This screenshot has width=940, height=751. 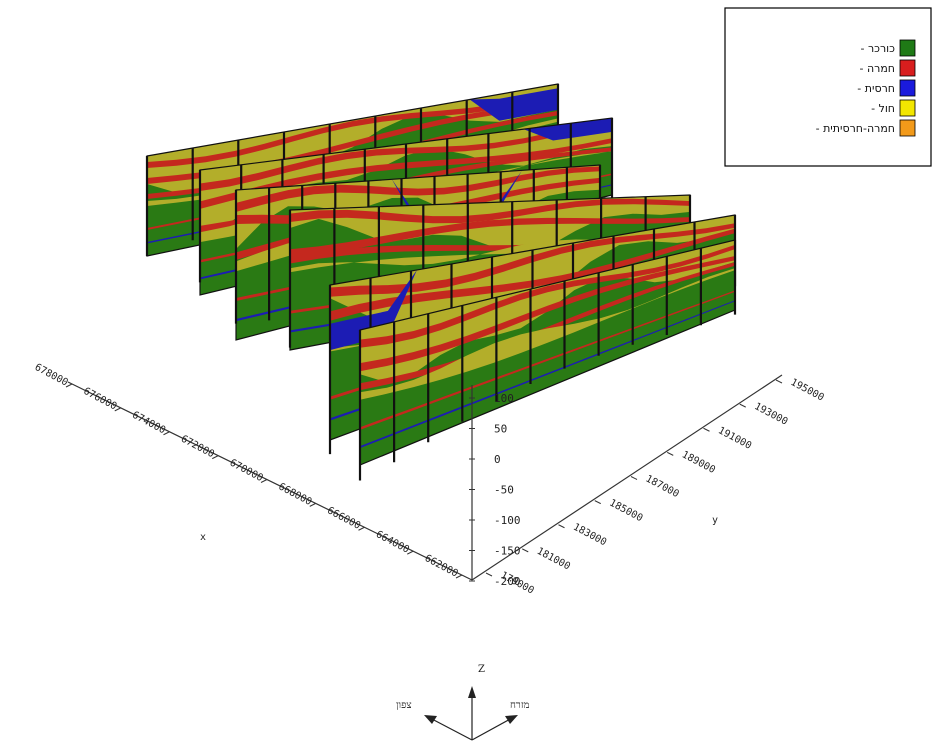 I want to click on axis-tick-label: 676000, so click(x=99, y=399).